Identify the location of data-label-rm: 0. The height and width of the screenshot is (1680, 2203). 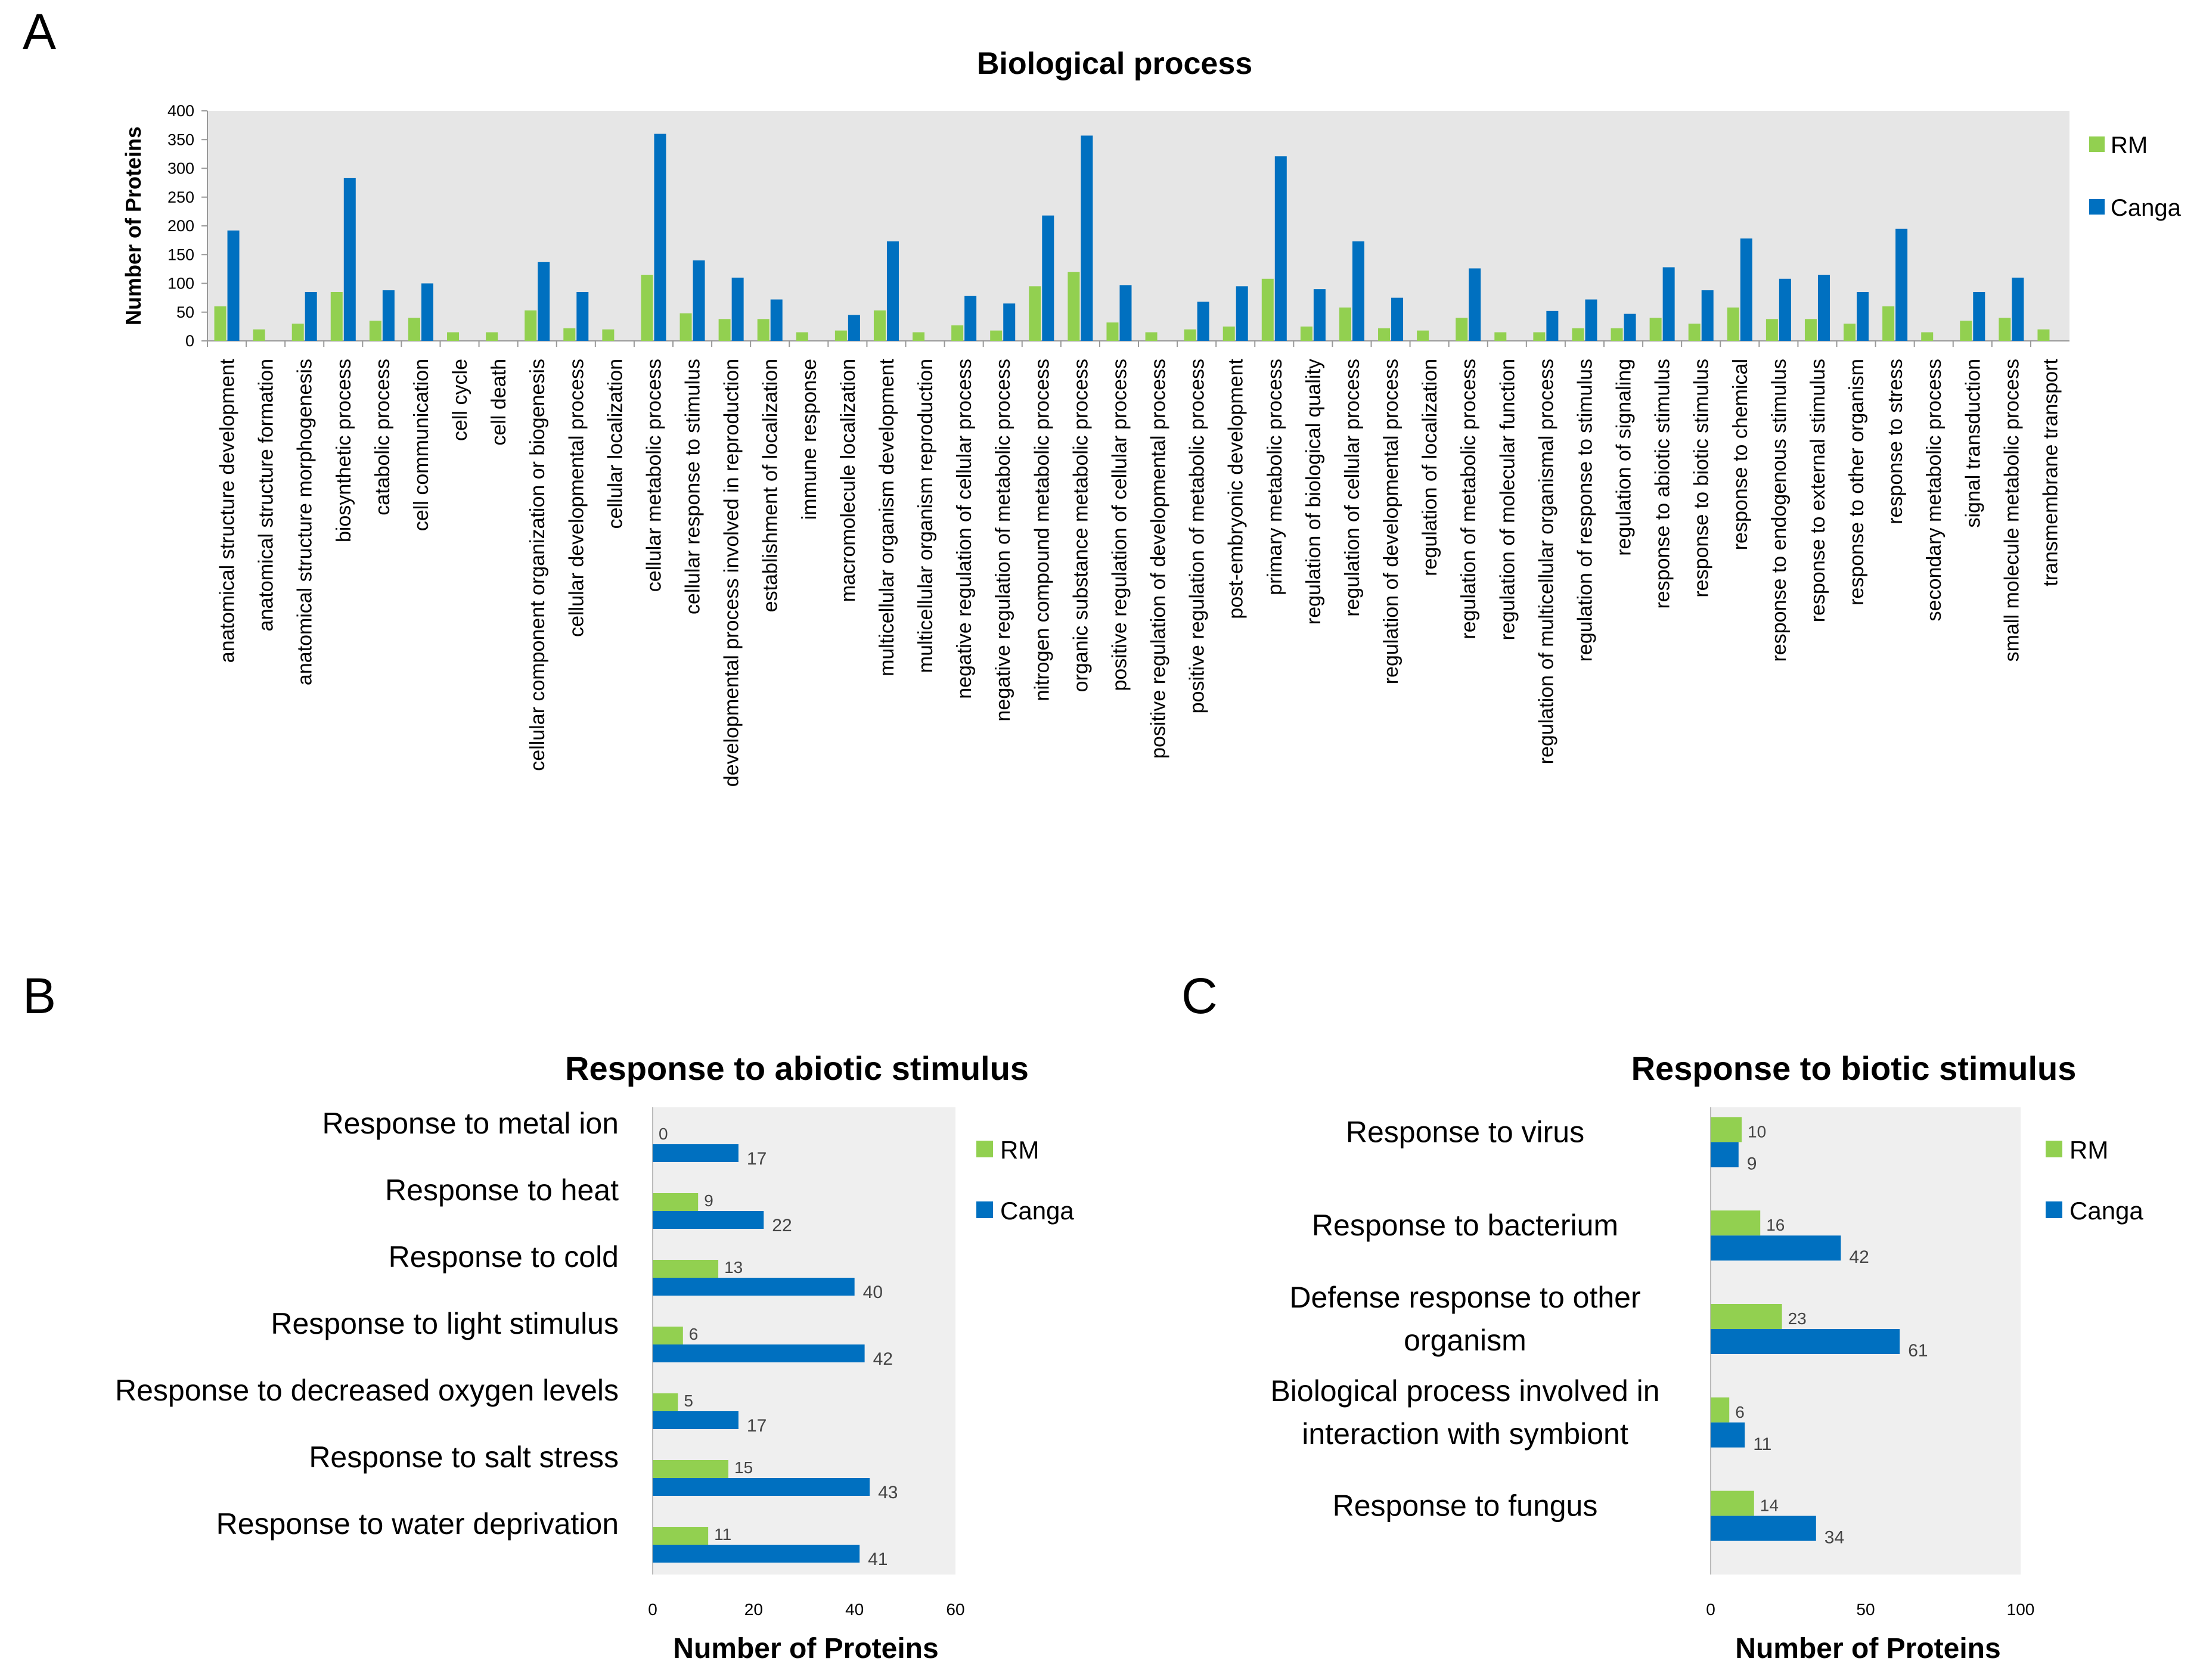
(663, 1134).